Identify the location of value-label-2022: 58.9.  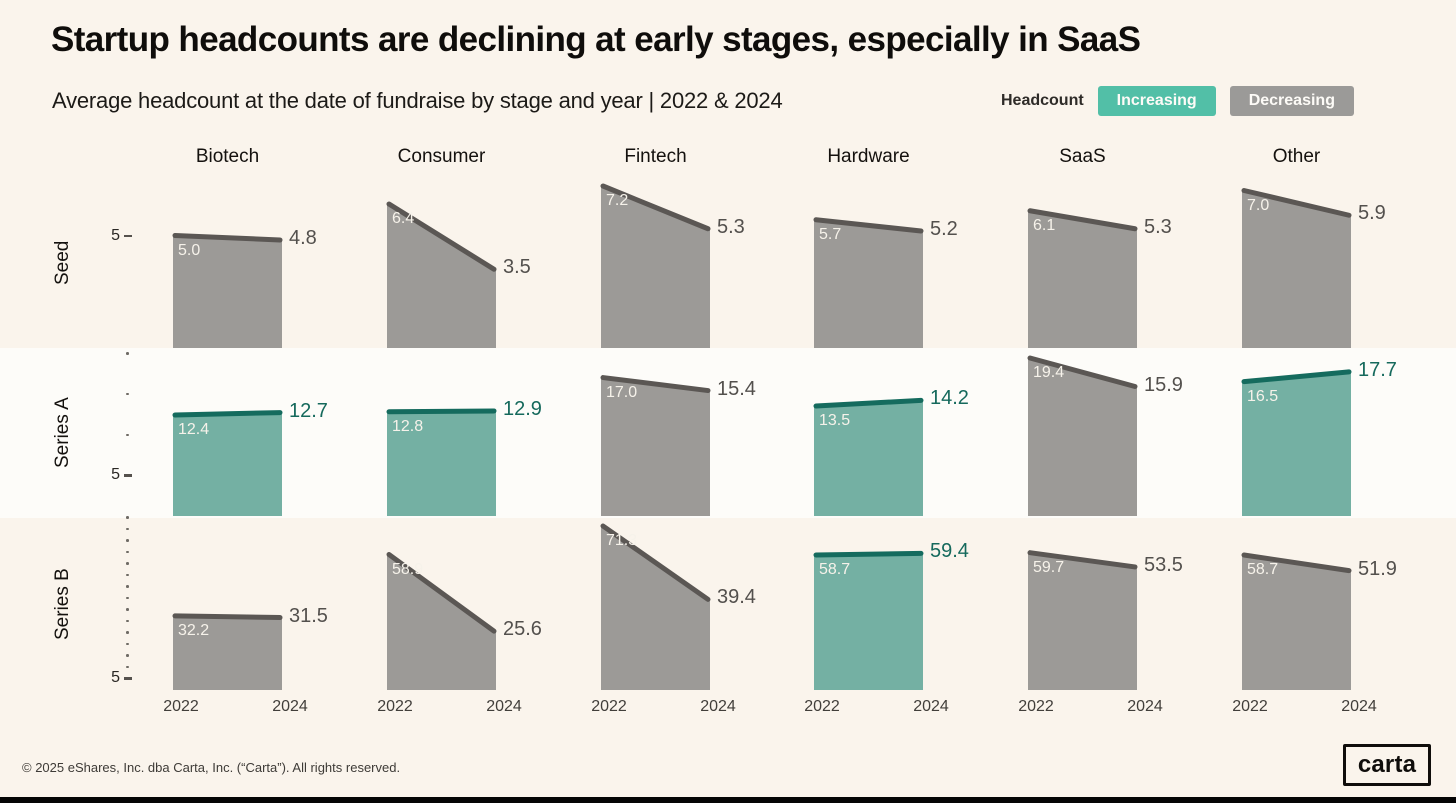
(408, 569).